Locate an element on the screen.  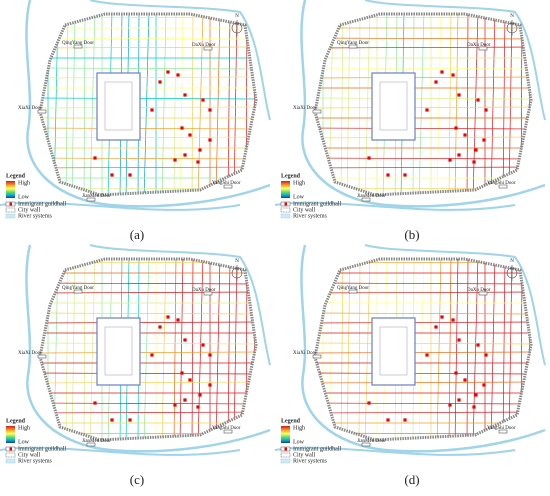
door-label: JianMen Door is located at coordinates (371, 196).